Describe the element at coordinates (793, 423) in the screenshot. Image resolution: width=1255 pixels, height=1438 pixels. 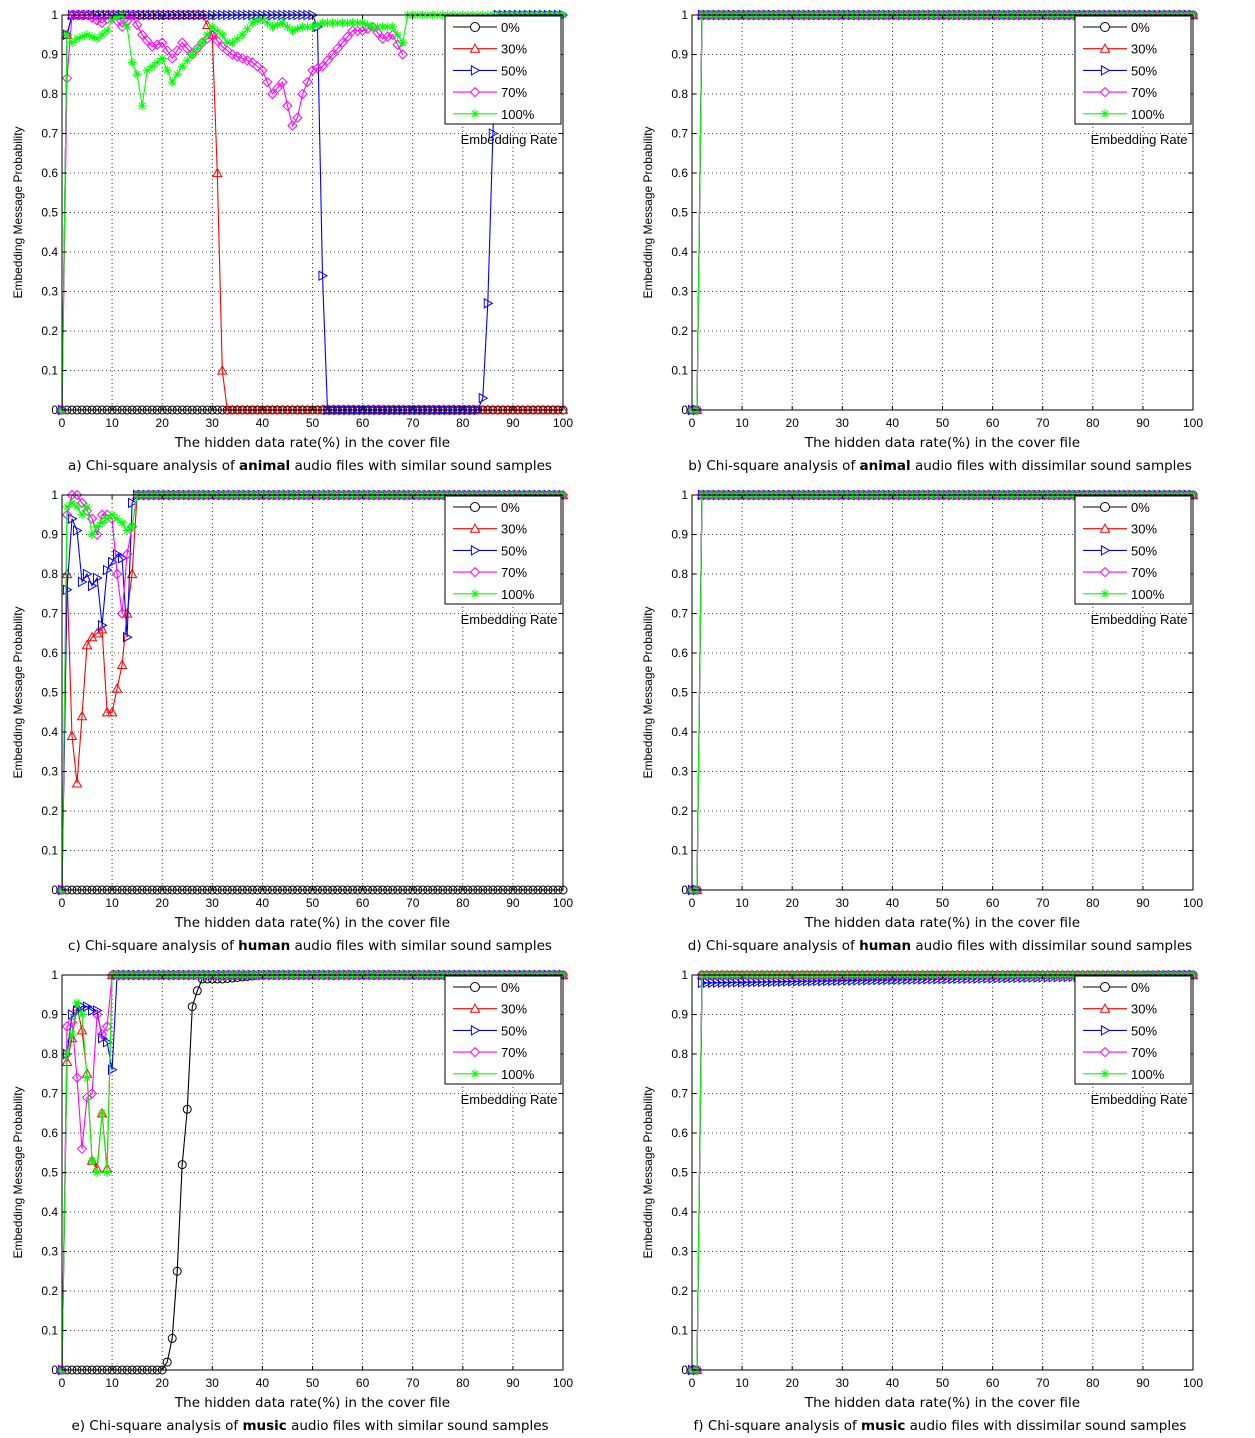
I see `x-tick-label: 20` at that location.